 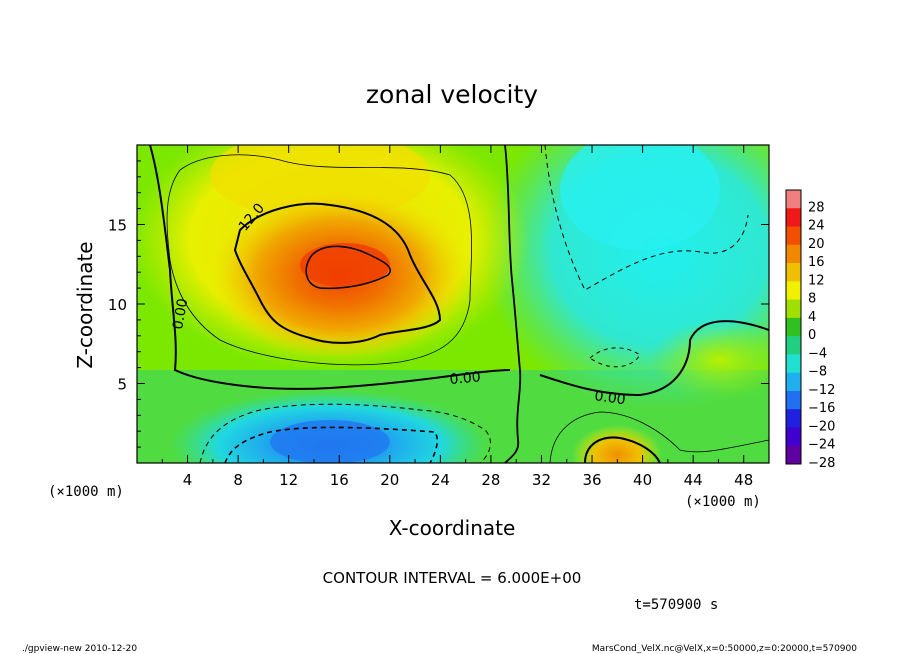 I want to click on contour-label-0-left: 0.00, so click(x=180, y=313).